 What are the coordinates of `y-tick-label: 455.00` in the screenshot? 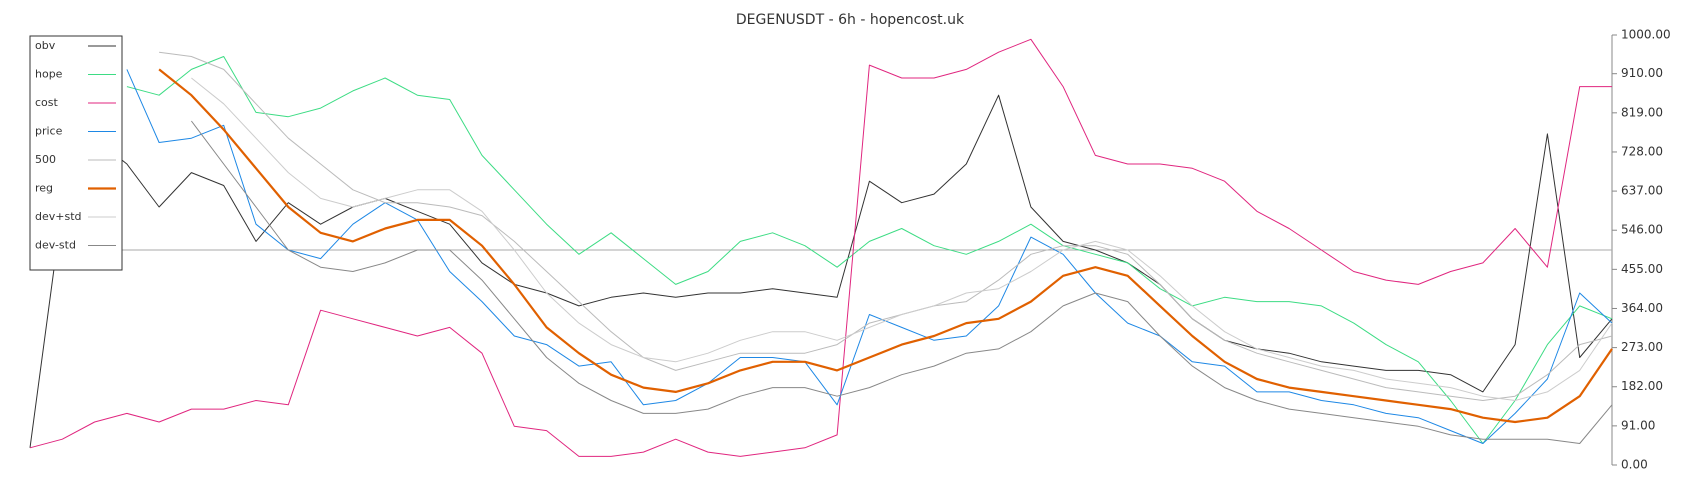 It's located at (1642, 269).